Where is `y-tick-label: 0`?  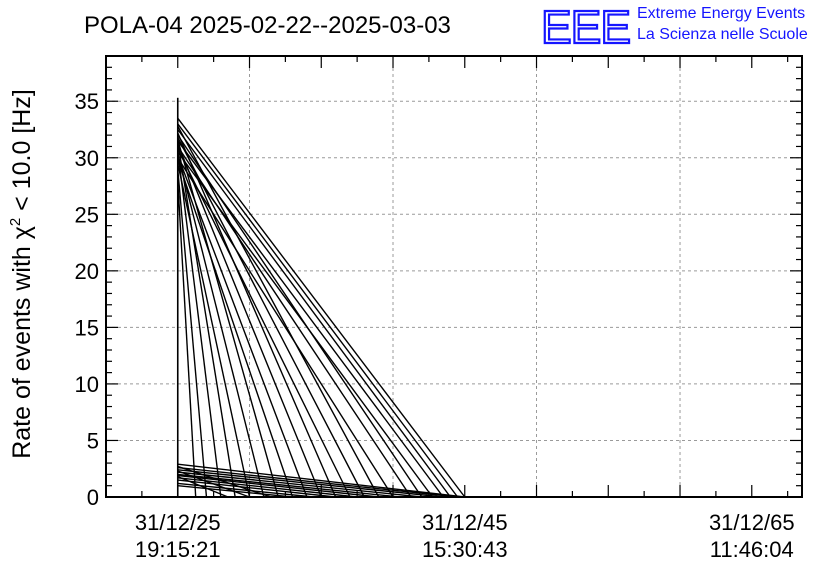 y-tick-label: 0 is located at coordinates (93, 497).